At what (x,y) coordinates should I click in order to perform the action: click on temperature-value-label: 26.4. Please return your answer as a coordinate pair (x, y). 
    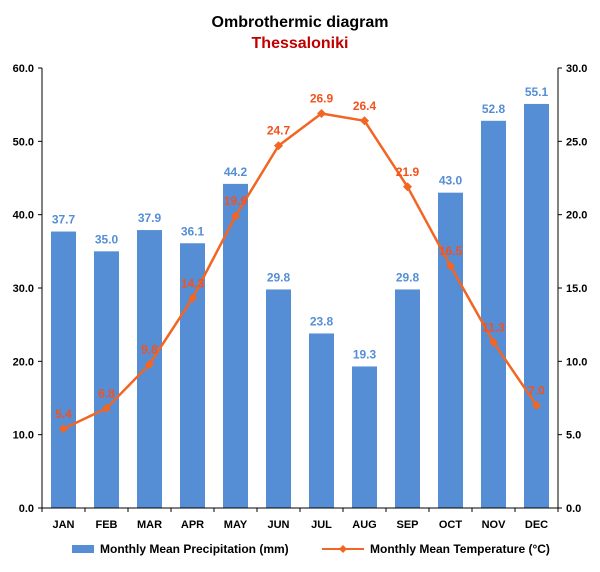
    Looking at the image, I should click on (365, 106).